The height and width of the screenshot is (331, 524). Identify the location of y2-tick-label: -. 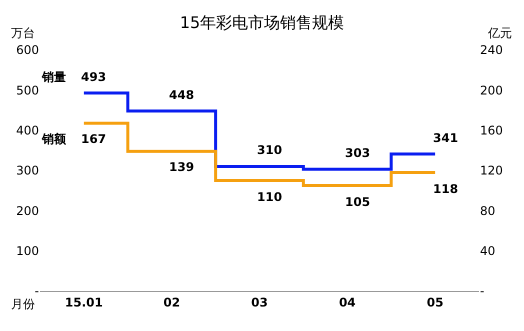
(482, 291).